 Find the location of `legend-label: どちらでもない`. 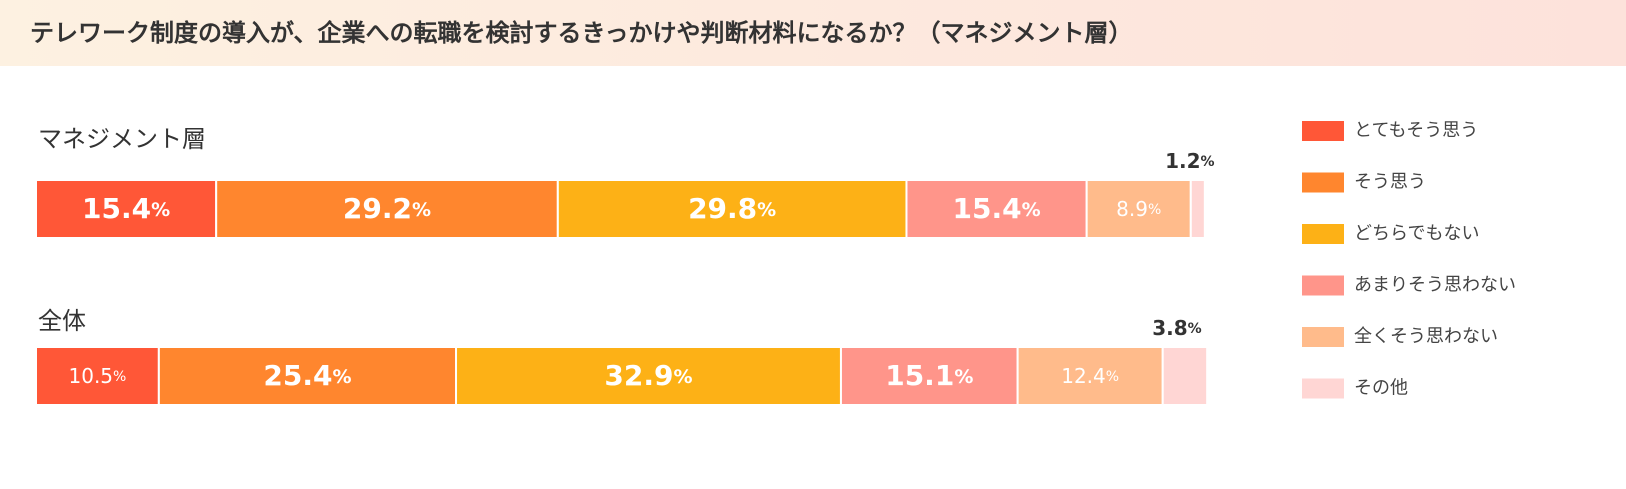

legend-label: どちらでもない is located at coordinates (1416, 233).